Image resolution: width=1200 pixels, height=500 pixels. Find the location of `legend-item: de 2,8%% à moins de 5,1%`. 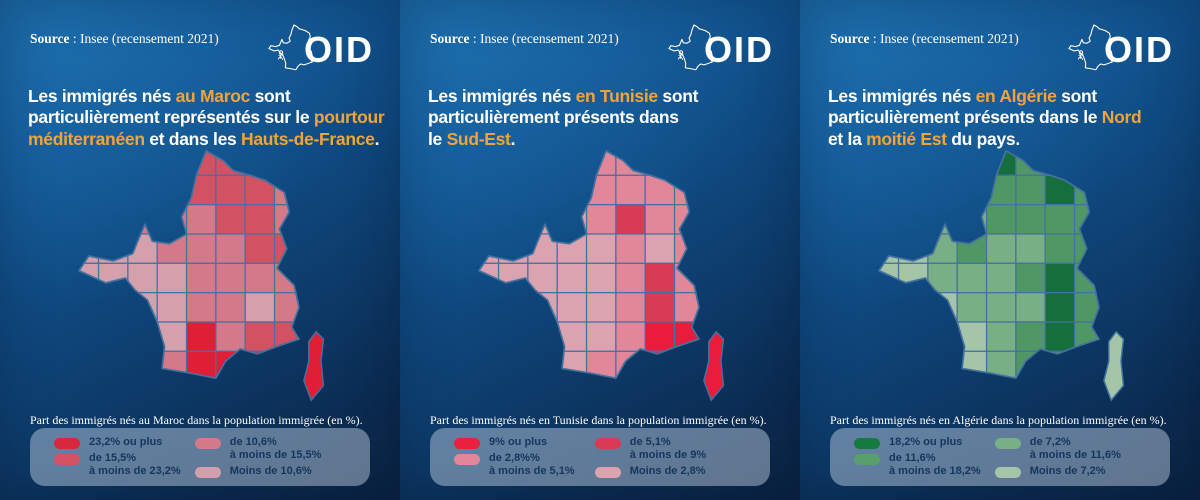

legend-item: de 2,8%% à moins de 5,1% is located at coordinates (524, 465).